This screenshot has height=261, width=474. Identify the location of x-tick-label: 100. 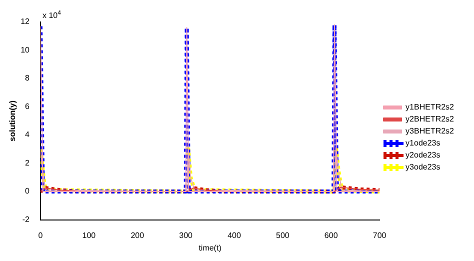
(89, 235).